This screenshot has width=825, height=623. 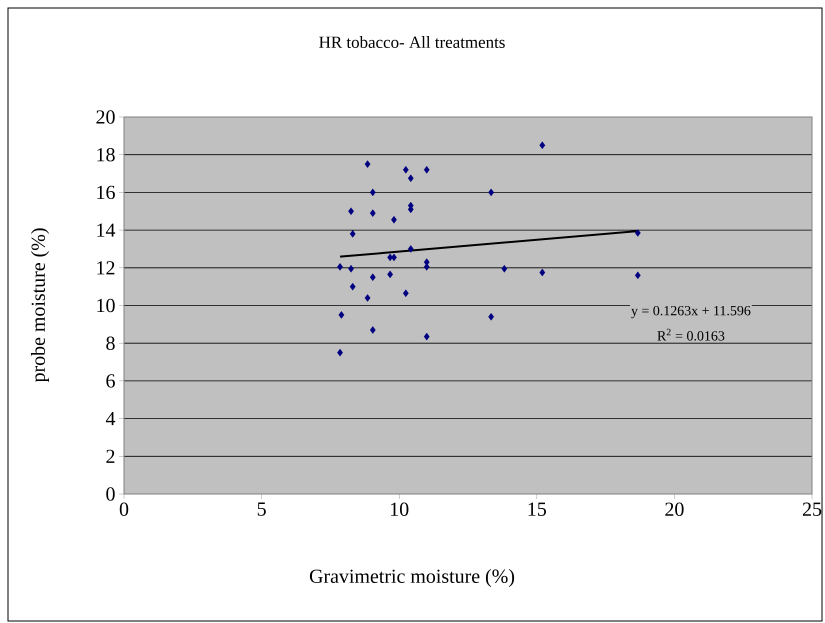 I want to click on y-tick-label: 14, so click(x=106, y=230).